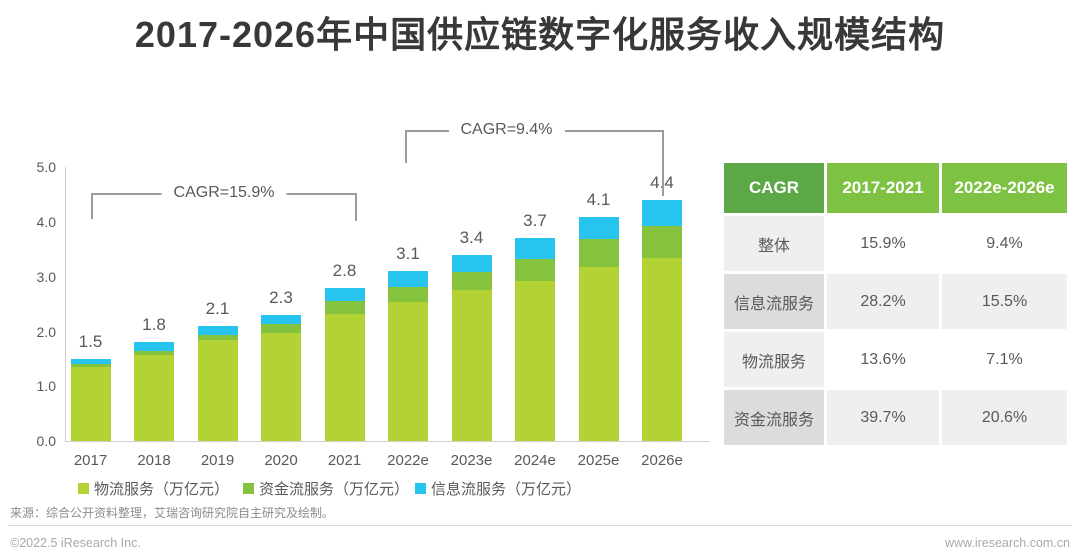 This screenshot has width=1080, height=559. Describe the element at coordinates (662, 460) in the screenshot. I see `x-axis-label: 2026e` at that location.